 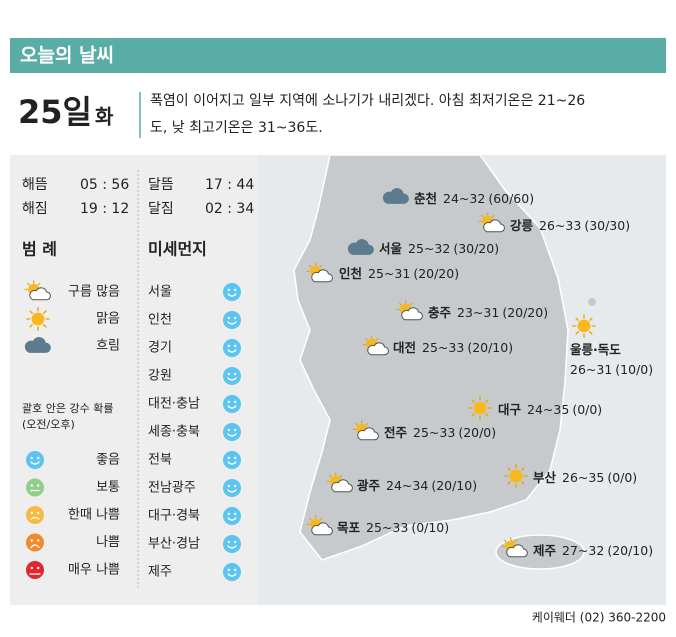 I want to click on city-pop: (30/30), so click(x=607, y=225).